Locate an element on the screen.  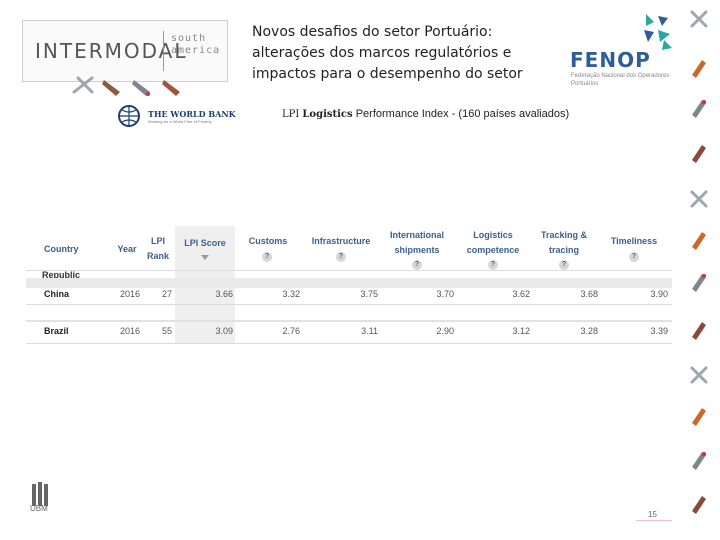
cell-customs: 3.32 is located at coordinates (291, 294).